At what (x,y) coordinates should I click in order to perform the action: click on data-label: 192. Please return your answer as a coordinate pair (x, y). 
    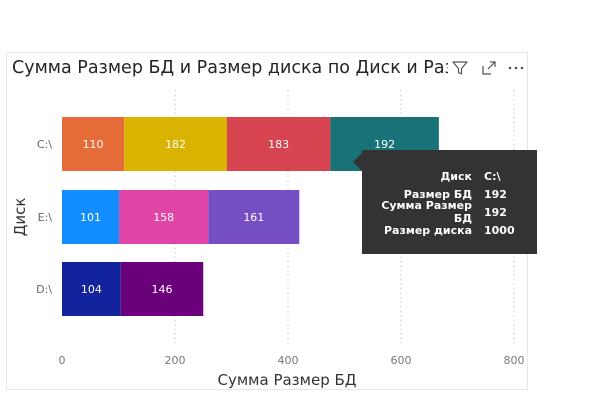
    Looking at the image, I should click on (384, 144).